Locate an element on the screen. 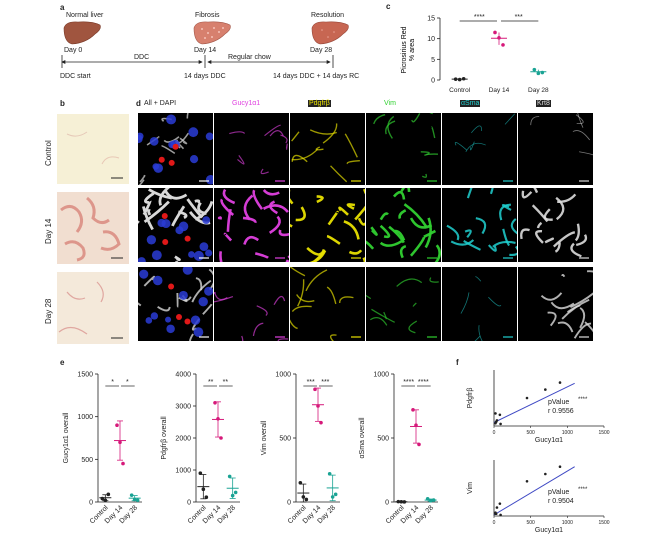 Image resolution: width=669 pixels, height=543 pixels. timeline-arrows is located at coordinates (197, 61).